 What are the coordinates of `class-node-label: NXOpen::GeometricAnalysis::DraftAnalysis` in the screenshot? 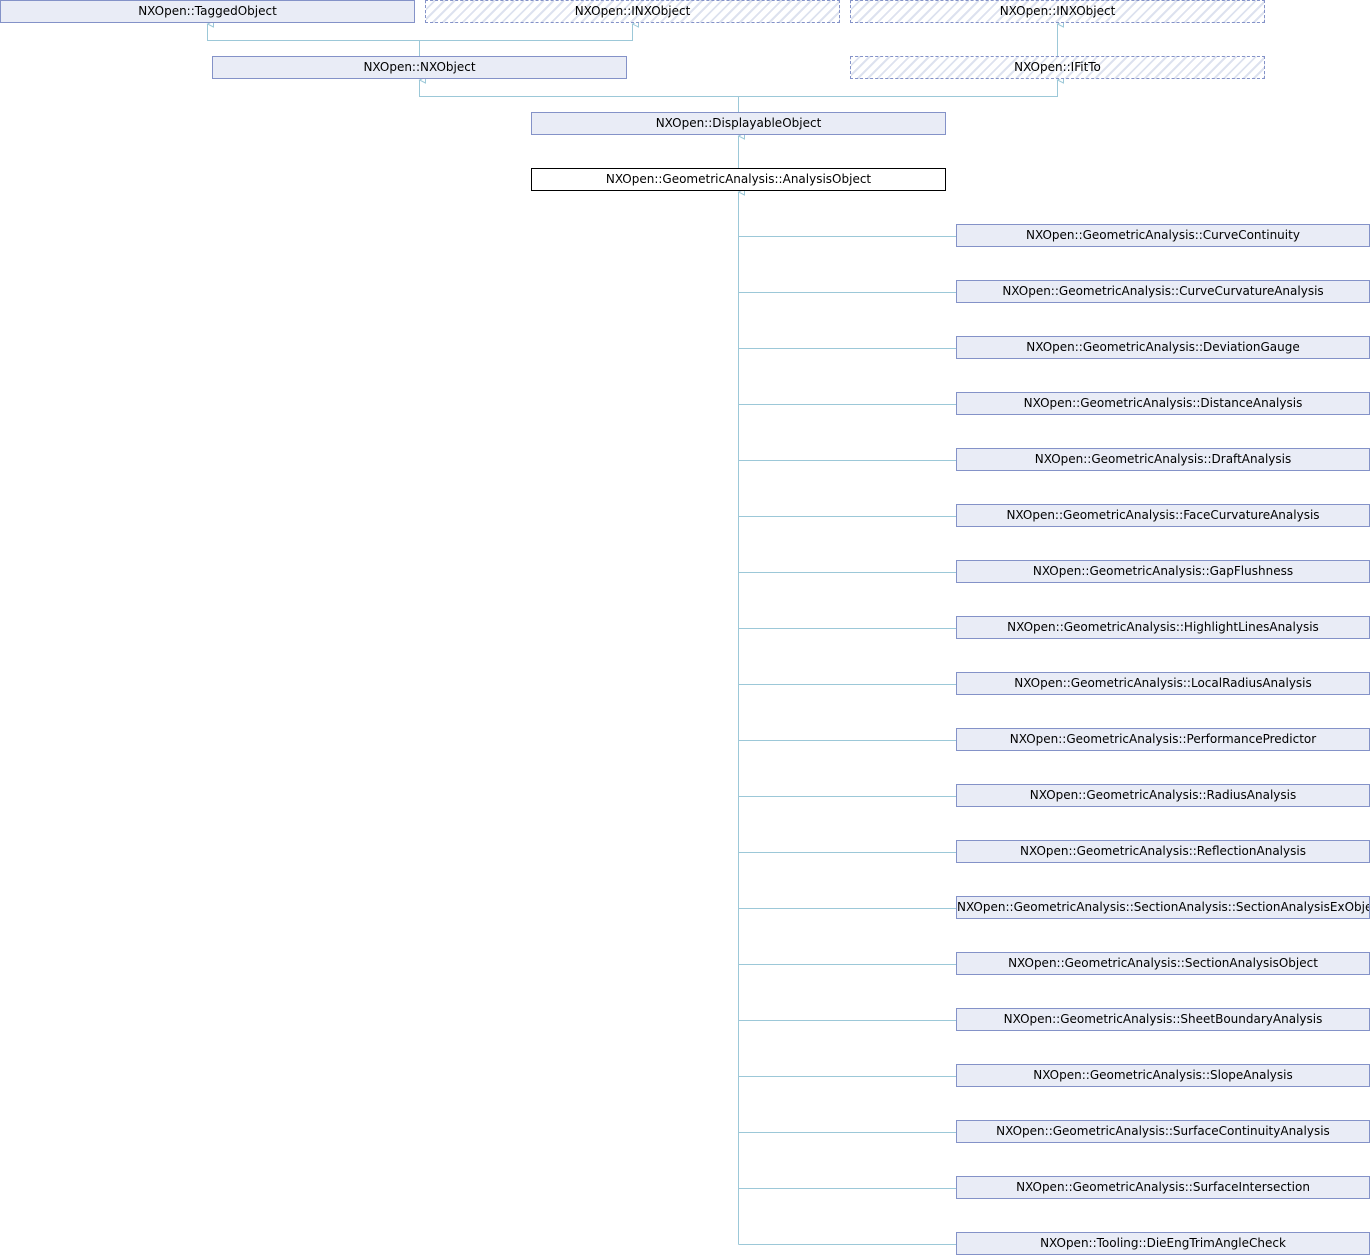 It's located at (1163, 459).